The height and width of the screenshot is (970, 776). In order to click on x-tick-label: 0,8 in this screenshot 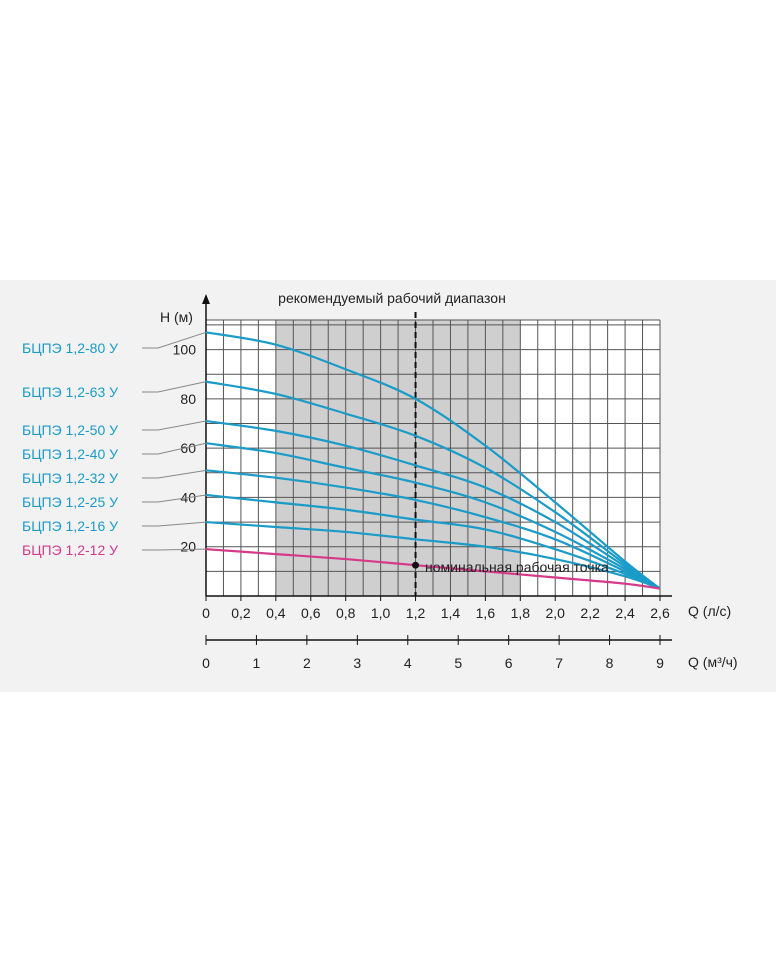, I will do `click(346, 613)`.